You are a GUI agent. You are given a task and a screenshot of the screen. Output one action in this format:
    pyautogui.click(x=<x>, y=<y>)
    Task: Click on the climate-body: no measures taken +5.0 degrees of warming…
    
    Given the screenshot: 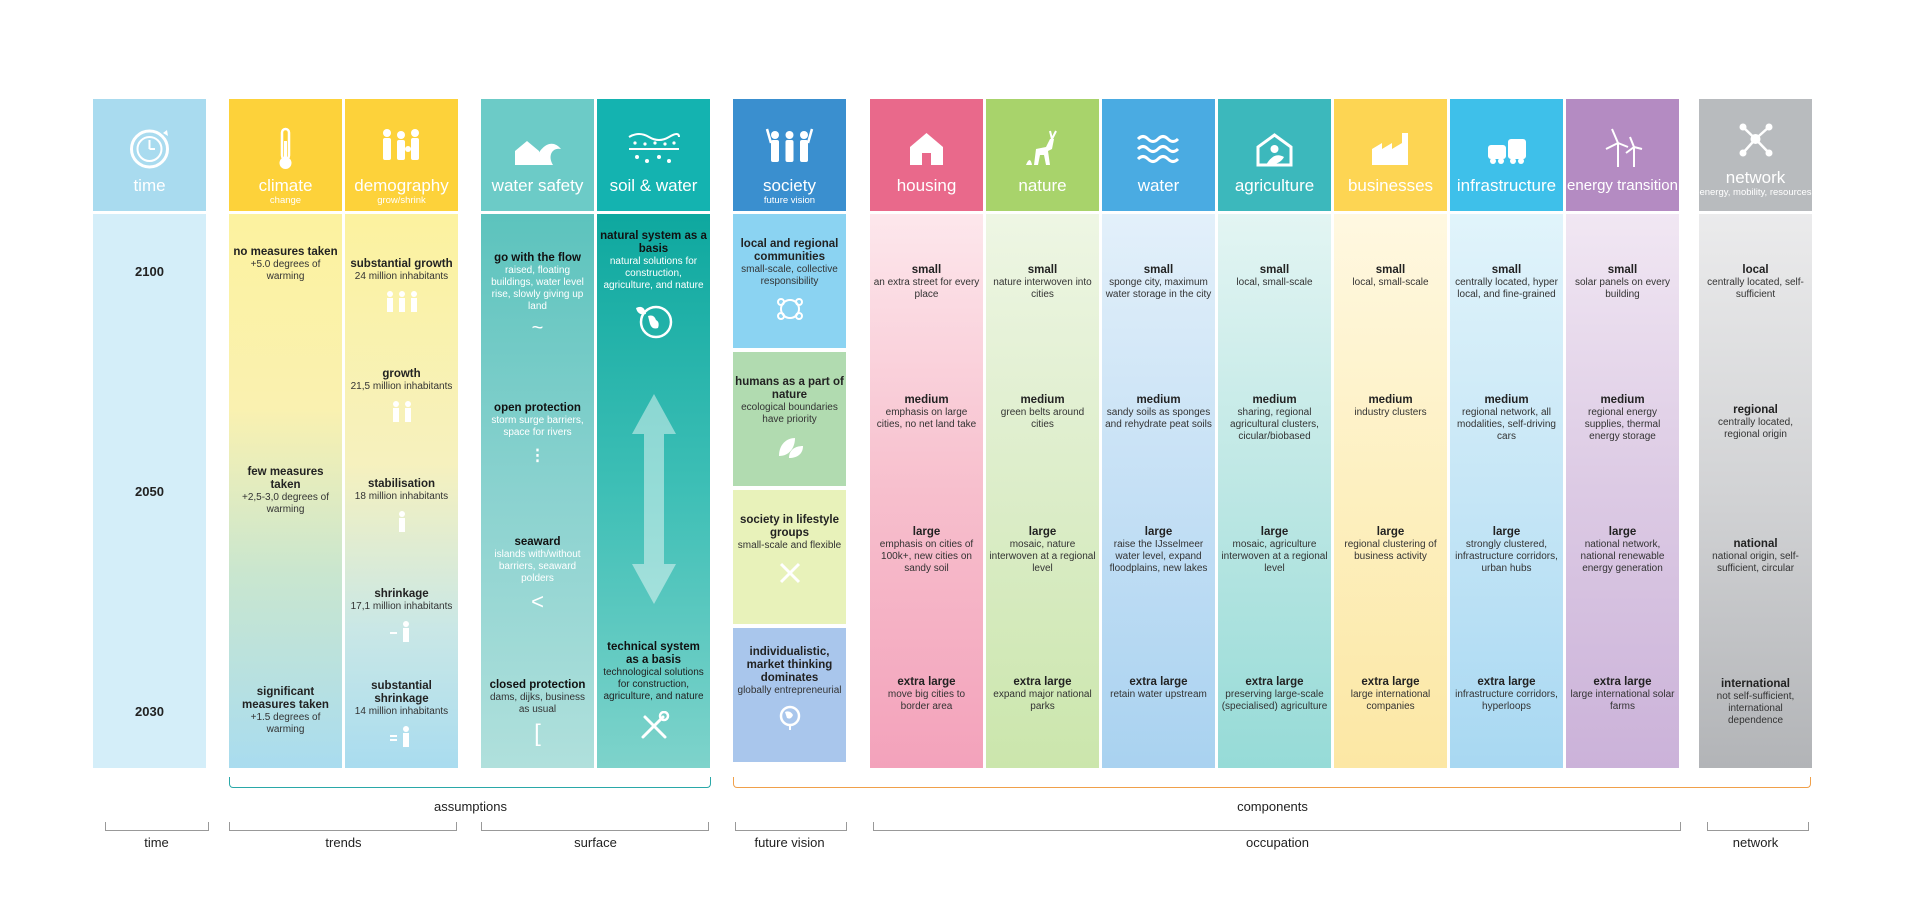 What is the action you would take?
    pyautogui.click(x=285, y=491)
    